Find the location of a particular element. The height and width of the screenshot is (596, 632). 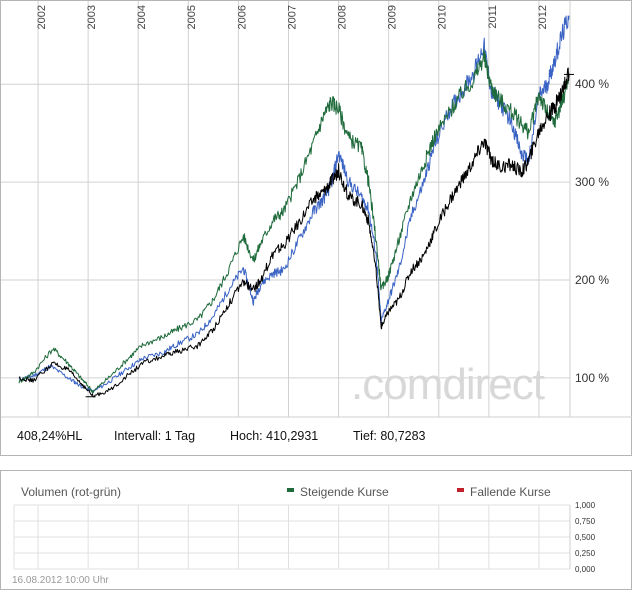

volume-tick-label: 1,000 is located at coordinates (585, 505).